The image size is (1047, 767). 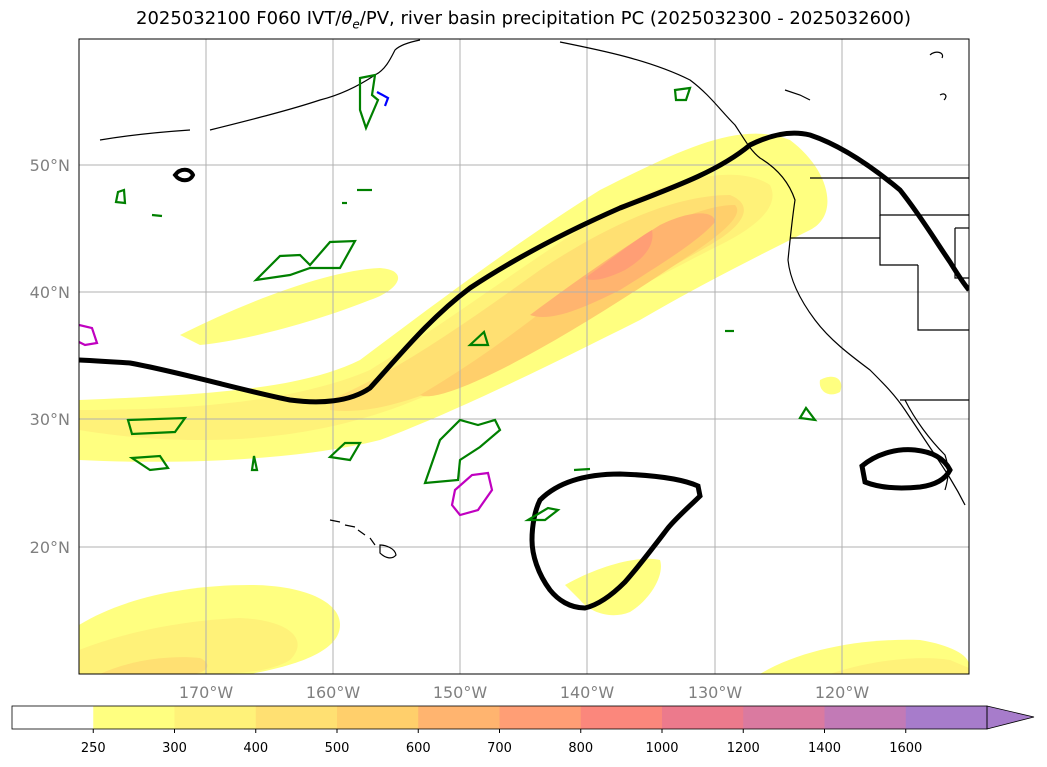 I want to click on lon-label-130w: 130°W, so click(x=715, y=692).